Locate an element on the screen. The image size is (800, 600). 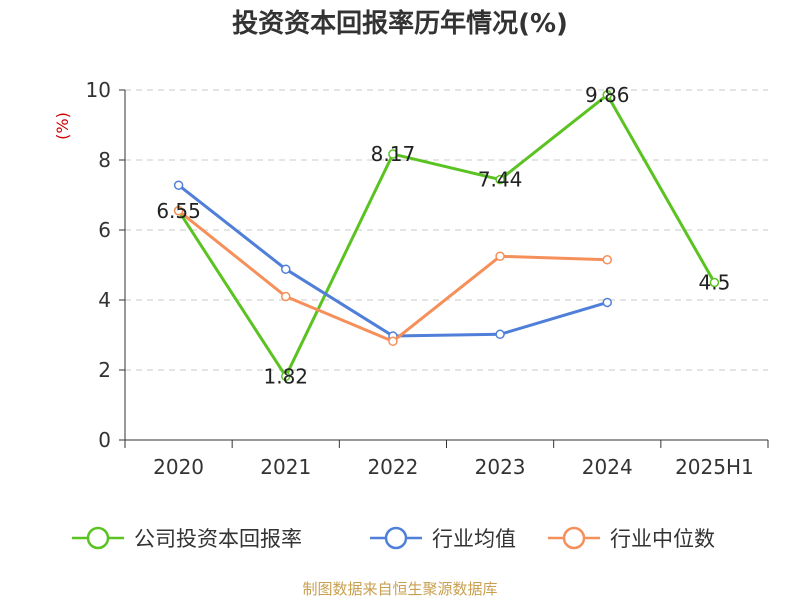
y-tick-label-4: 4 is located at coordinates (104, 300).